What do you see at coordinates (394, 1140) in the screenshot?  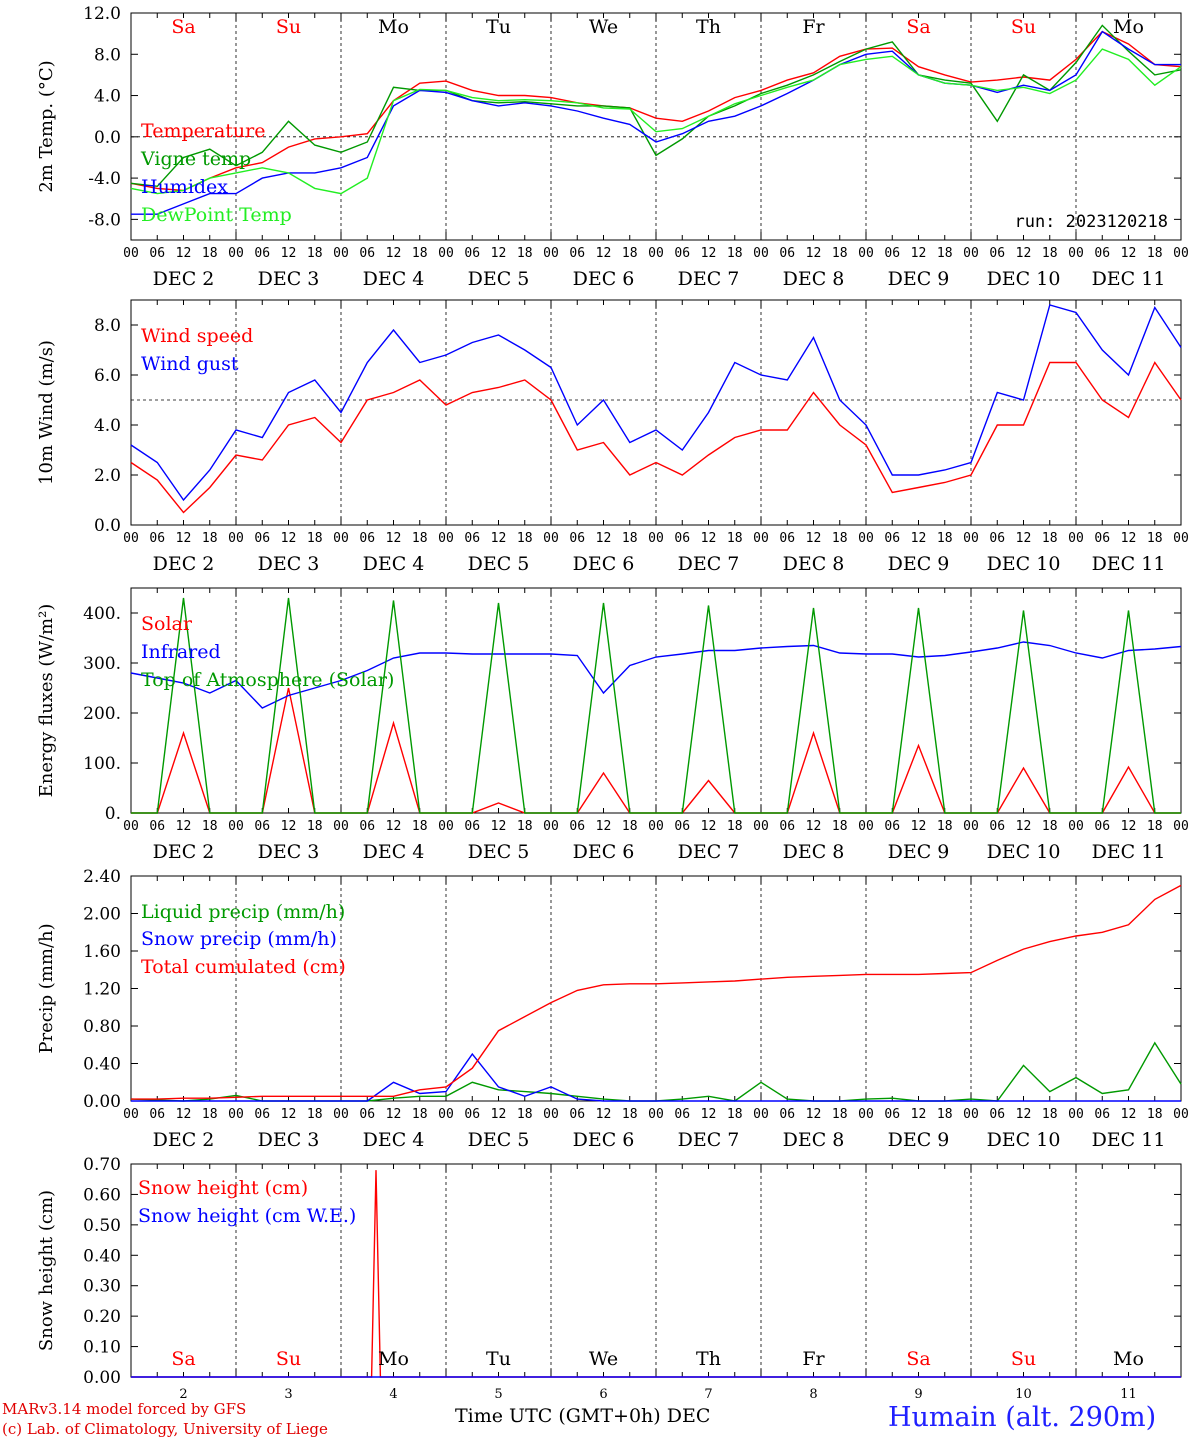 I see `date-label: DEC 4` at bounding box center [394, 1140].